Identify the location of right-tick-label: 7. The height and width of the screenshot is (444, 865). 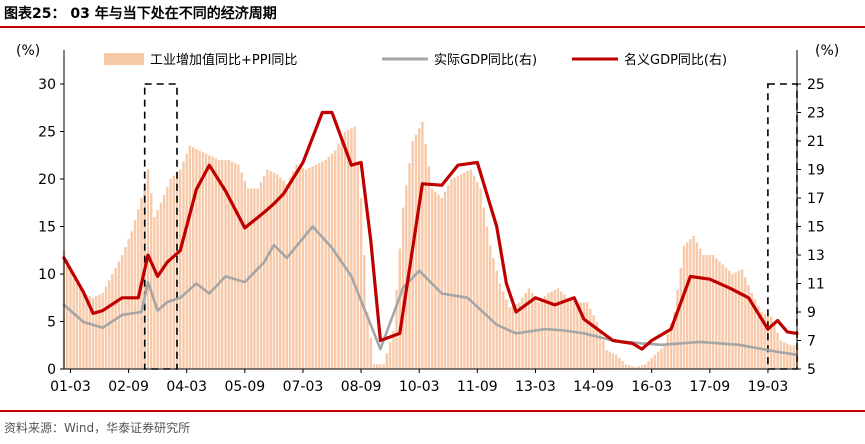
(811, 342).